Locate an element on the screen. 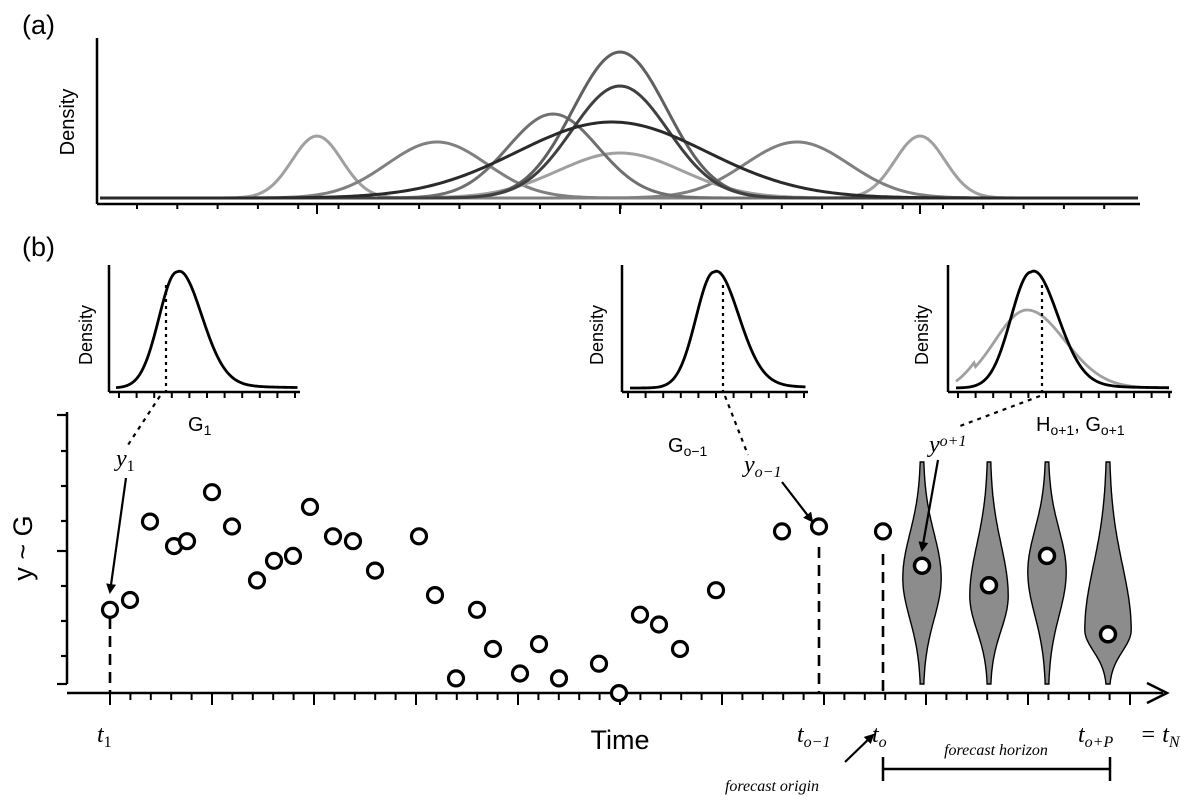  inset-2-ylabel: Density is located at coordinates (597, 335).